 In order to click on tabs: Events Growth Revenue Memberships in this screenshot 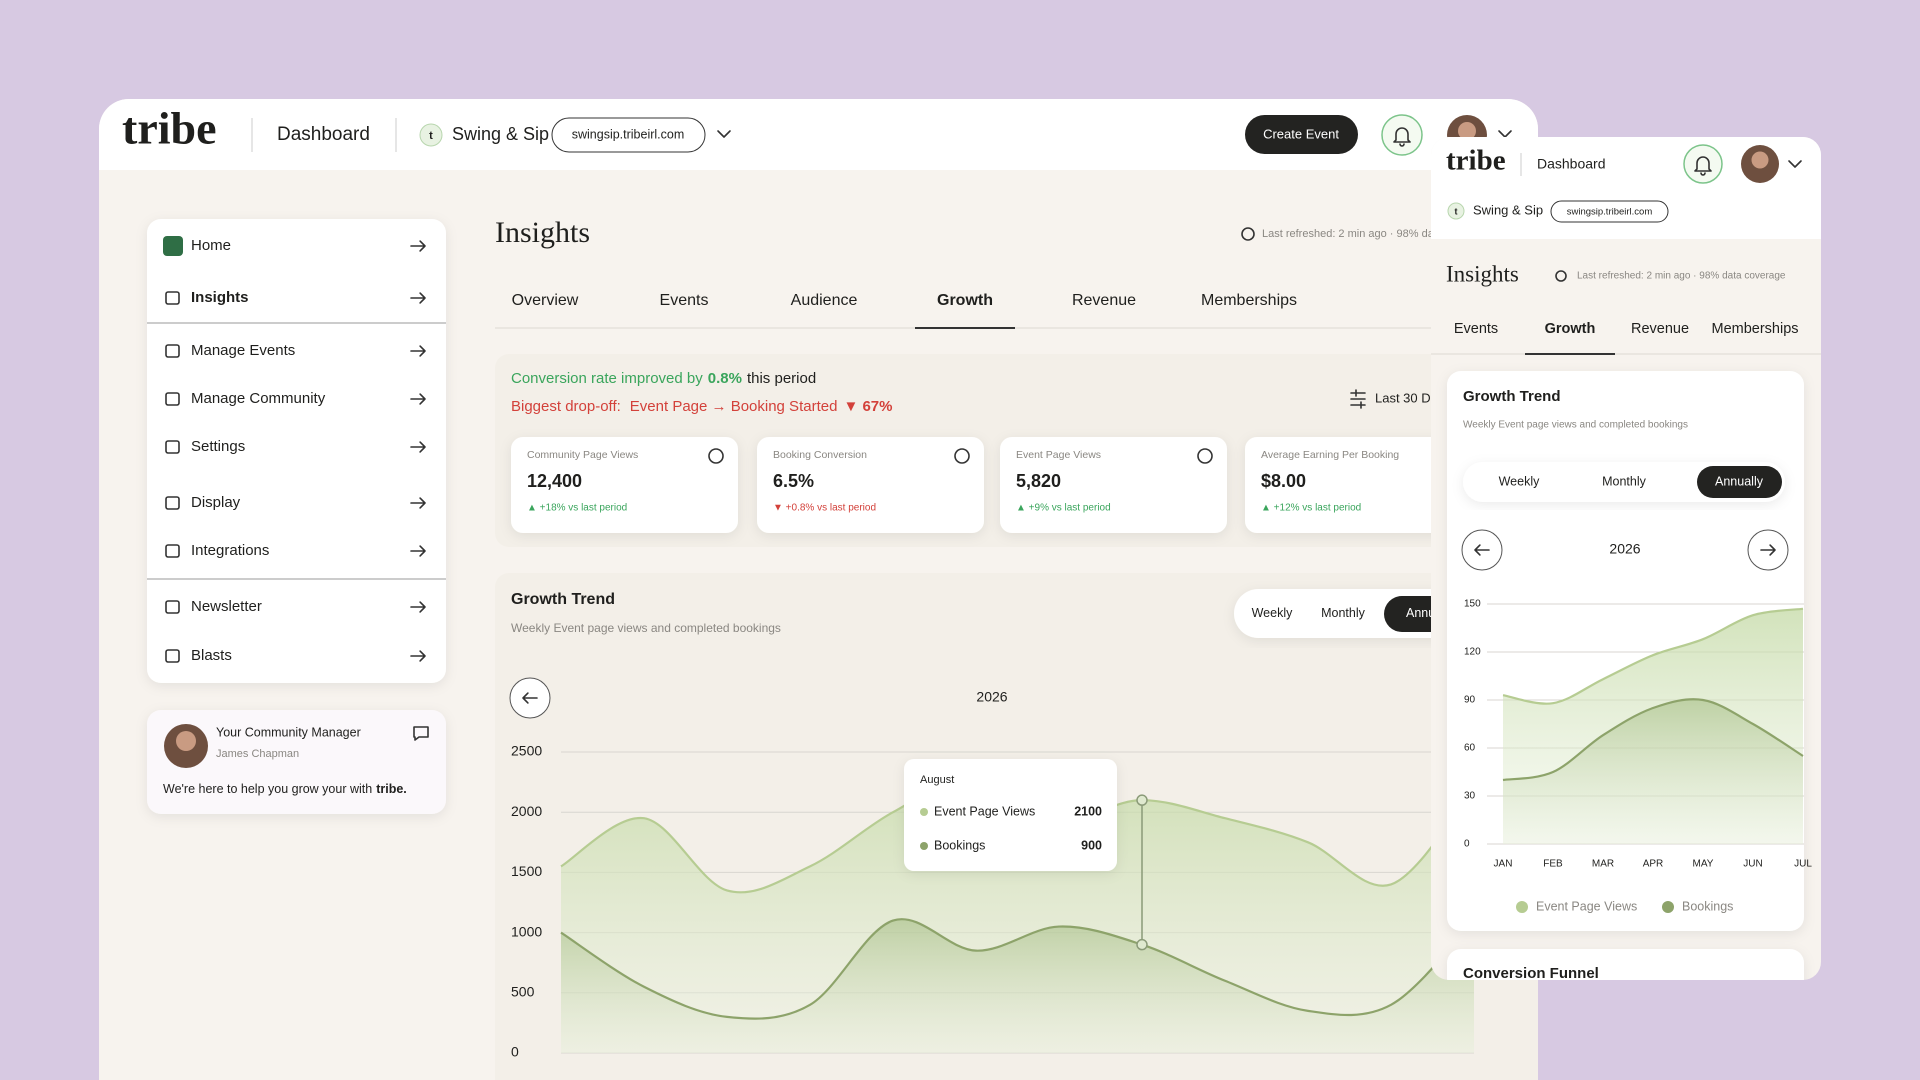, I will do `click(1626, 338)`.